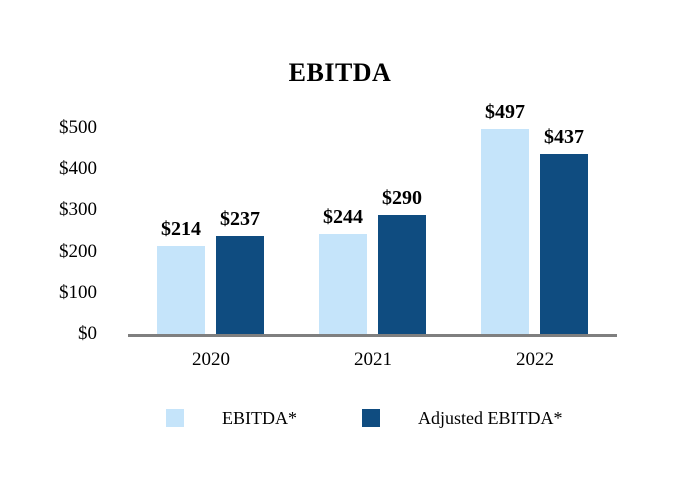 The height and width of the screenshot is (500, 680). I want to click on bar-ebitda-2022, so click(505, 231).